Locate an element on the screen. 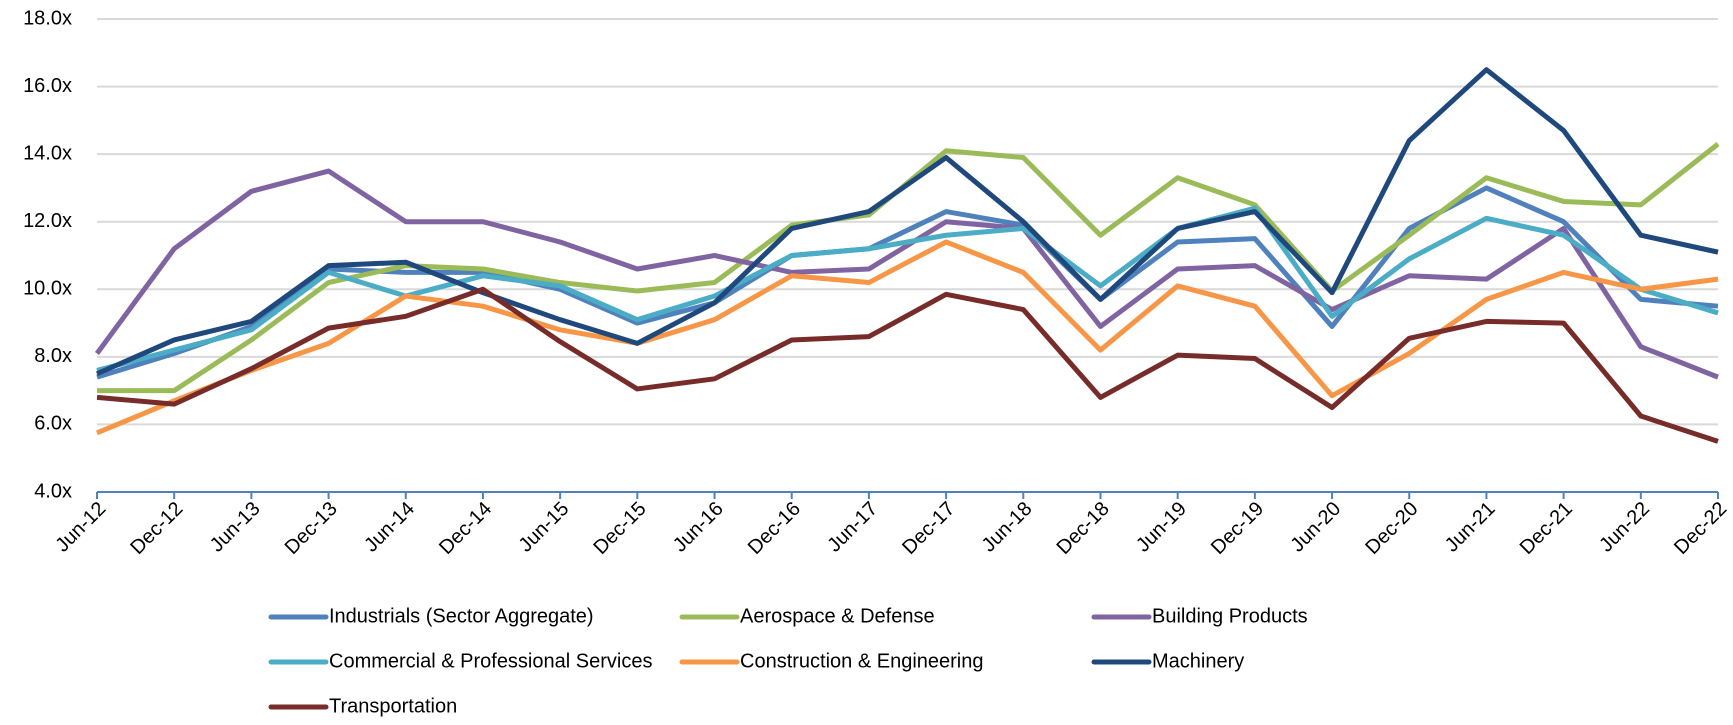  x-tick-label: Jun-15 is located at coordinates (544, 527).